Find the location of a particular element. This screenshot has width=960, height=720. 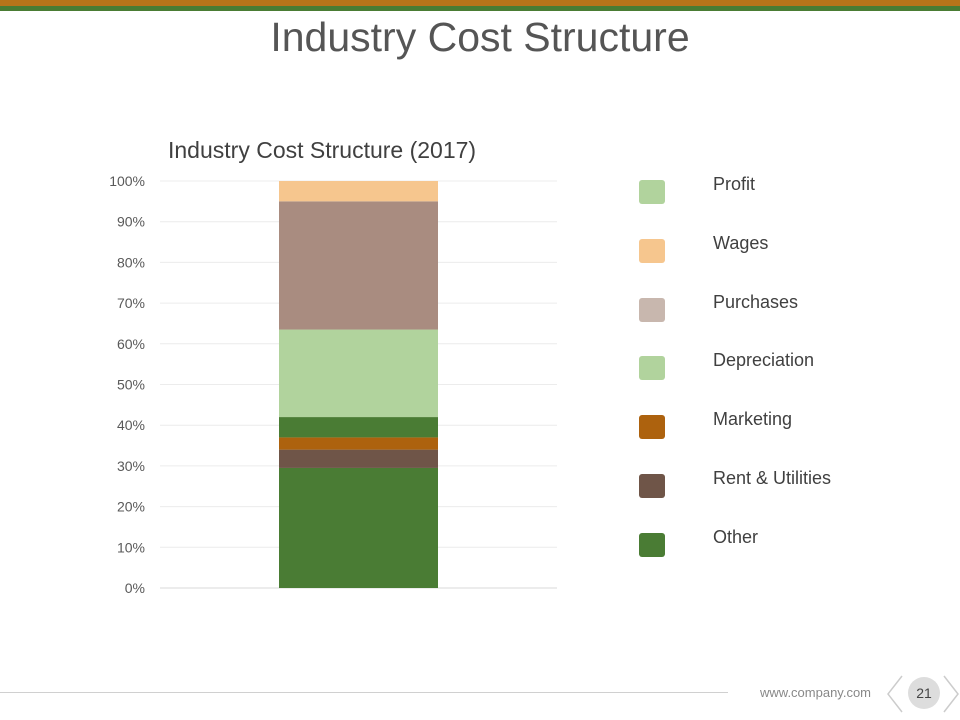

y-tick-label: 30% is located at coordinates (131, 466).